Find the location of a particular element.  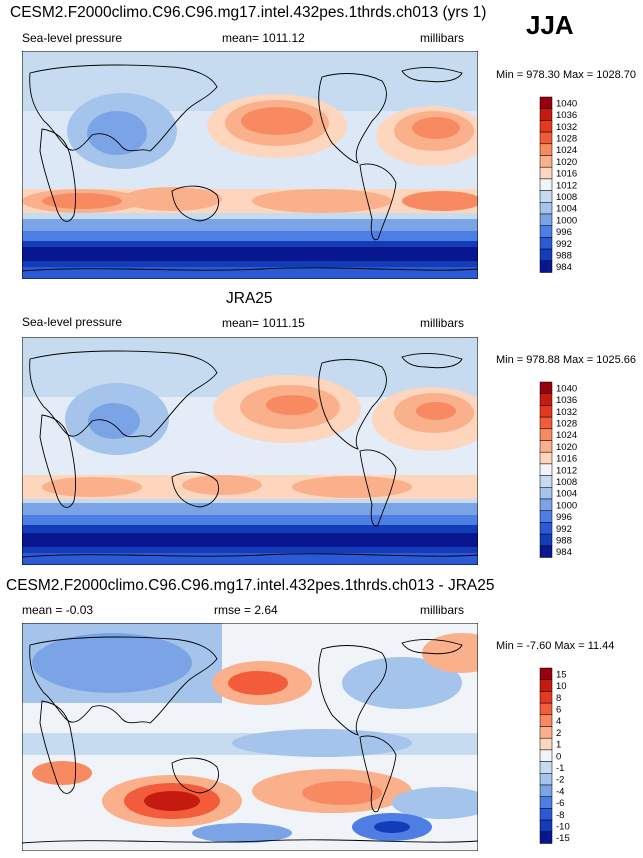

colorbar-label: -2 is located at coordinates (560, 780).